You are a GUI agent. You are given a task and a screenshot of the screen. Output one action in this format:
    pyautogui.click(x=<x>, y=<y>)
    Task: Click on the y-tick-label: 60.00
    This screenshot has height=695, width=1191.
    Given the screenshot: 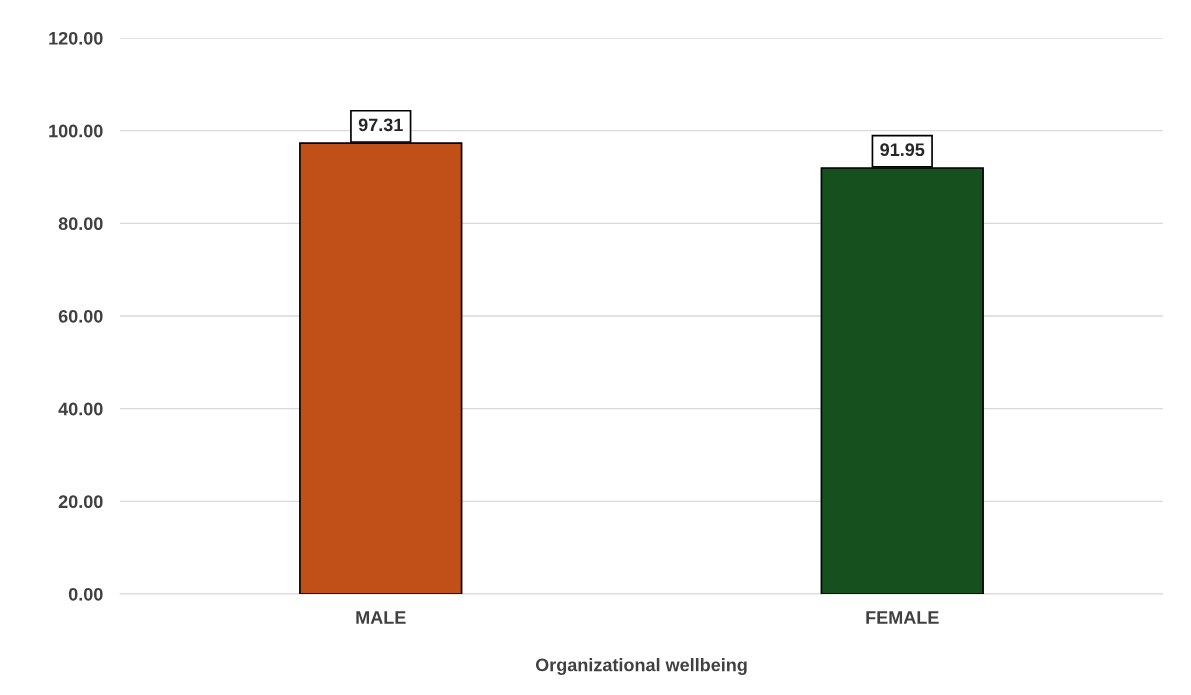 What is the action you would take?
    pyautogui.click(x=80, y=316)
    